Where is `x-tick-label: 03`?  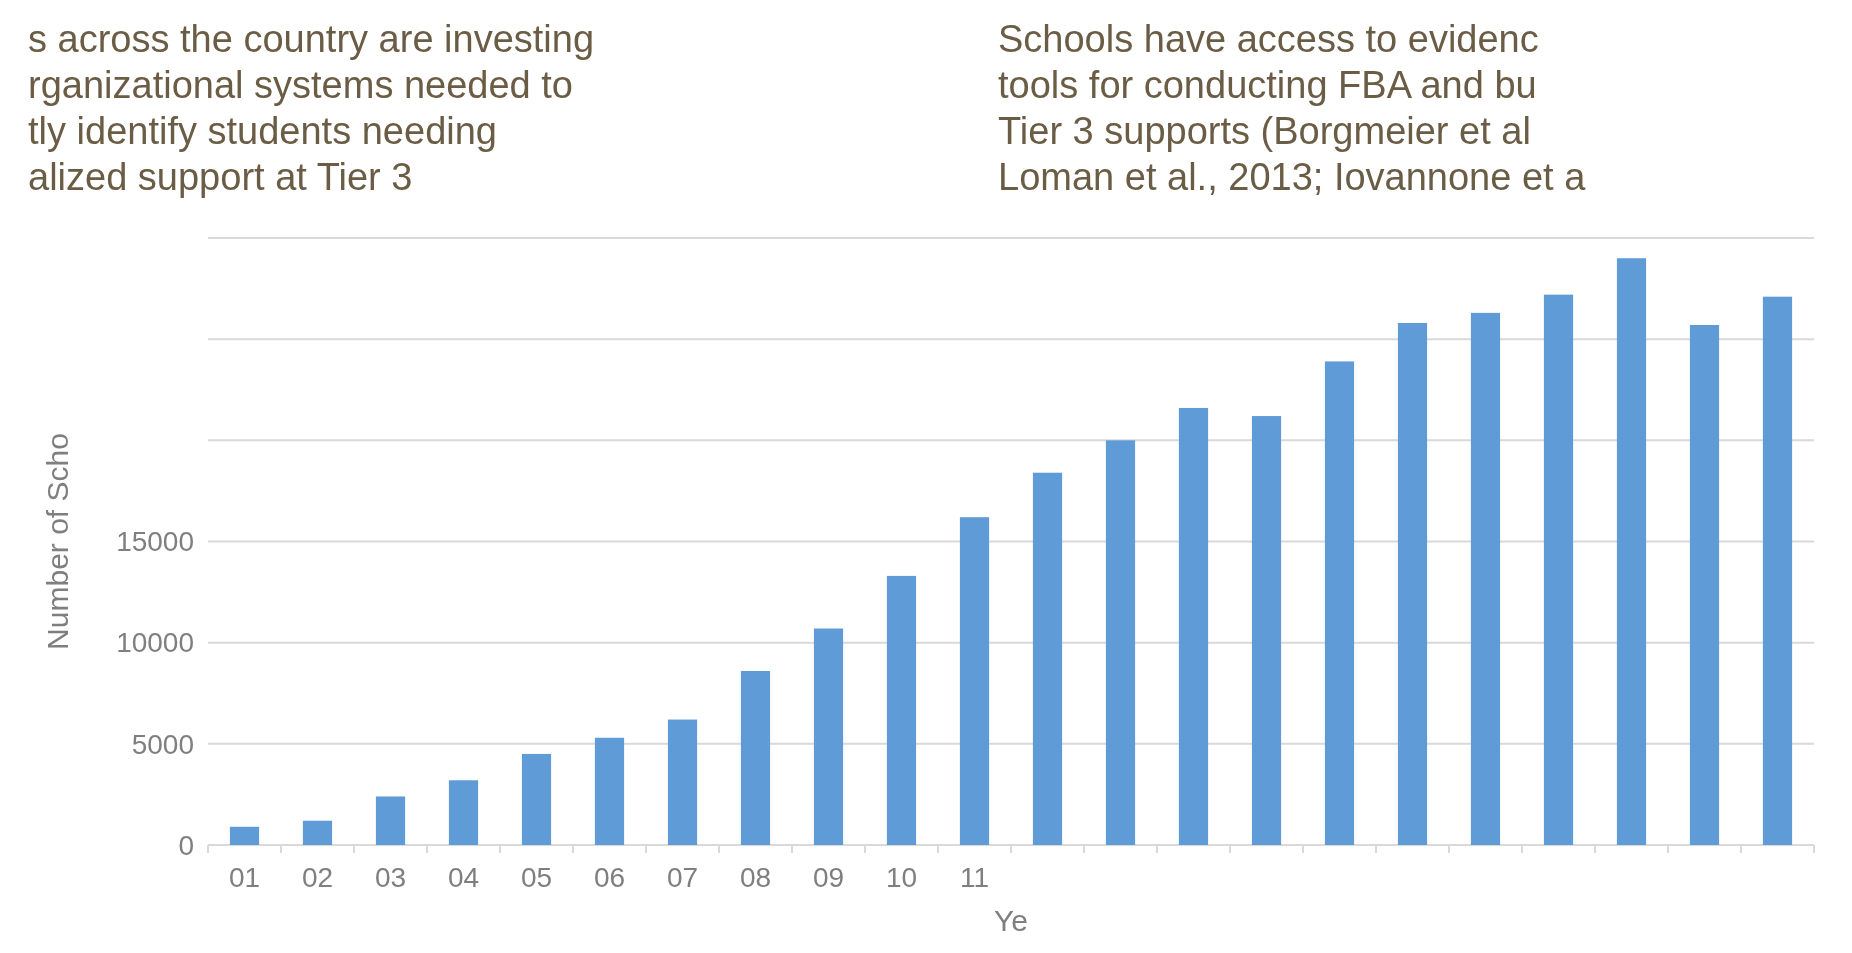 x-tick-label: 03 is located at coordinates (390, 877).